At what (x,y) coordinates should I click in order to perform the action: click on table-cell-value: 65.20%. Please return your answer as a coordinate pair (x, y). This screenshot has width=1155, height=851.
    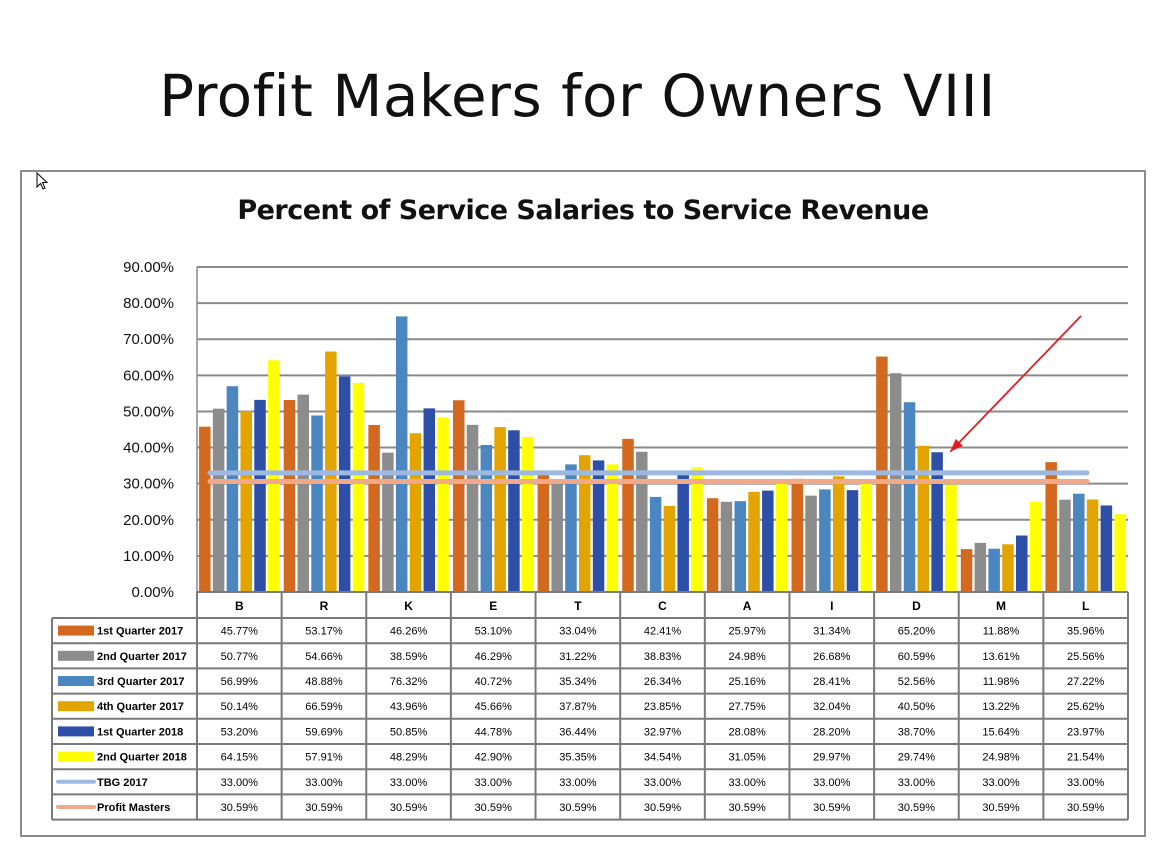
    Looking at the image, I should click on (917, 632).